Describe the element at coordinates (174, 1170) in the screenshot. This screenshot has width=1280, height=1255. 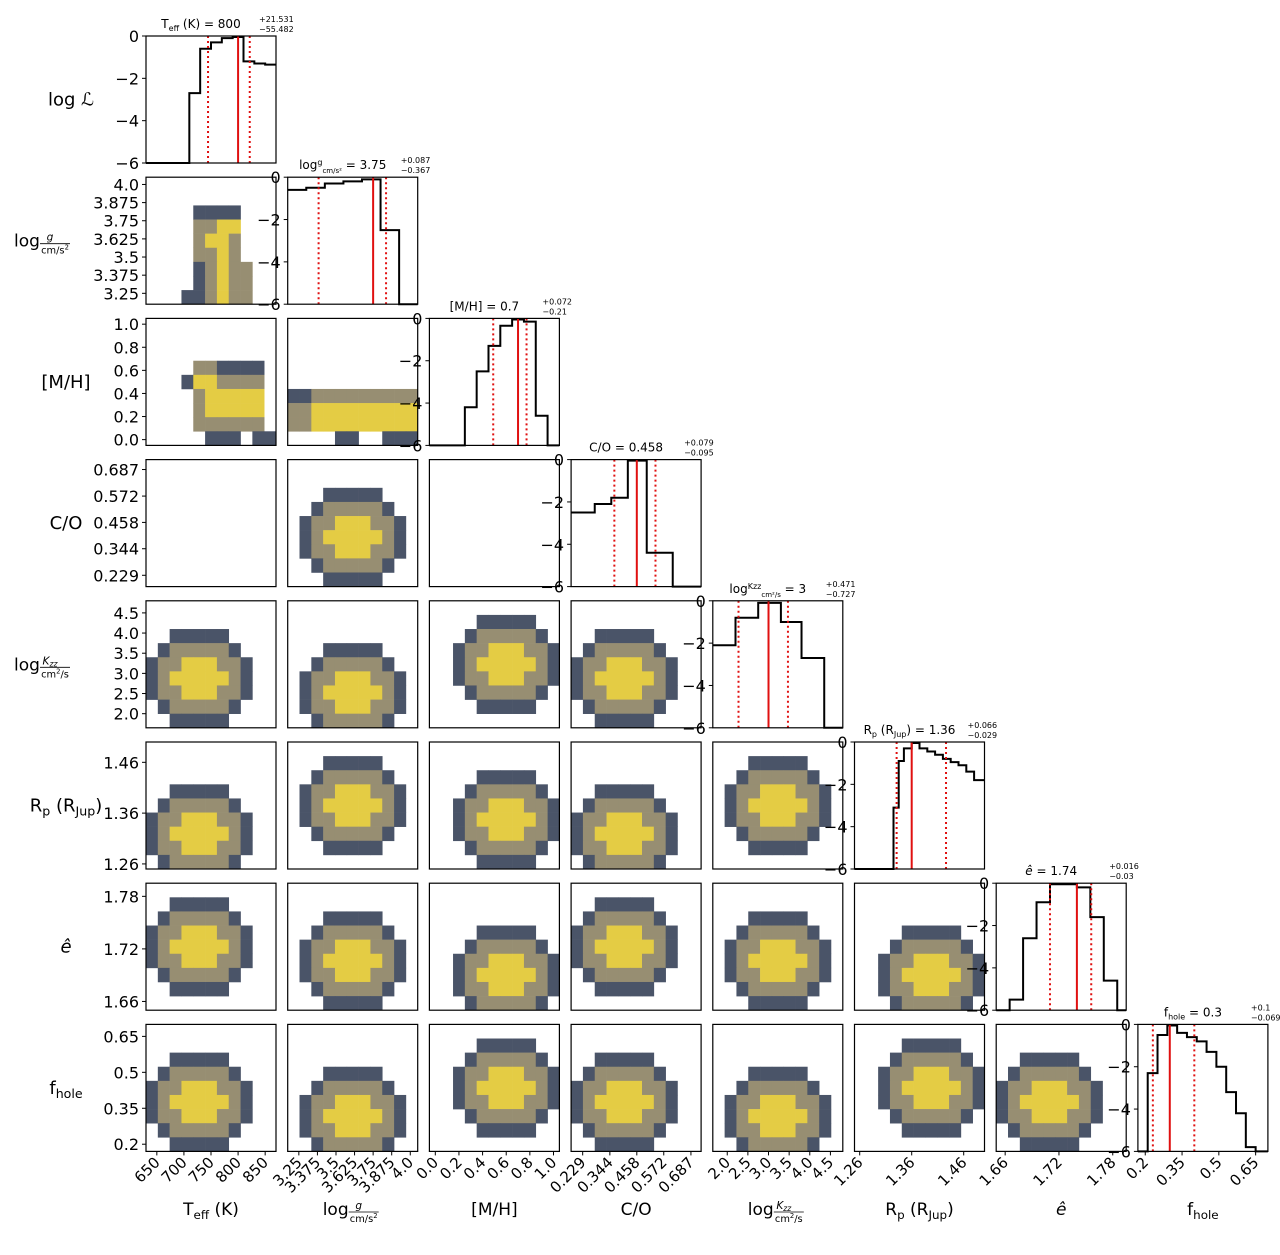
I see `xtick-label: 700` at that location.